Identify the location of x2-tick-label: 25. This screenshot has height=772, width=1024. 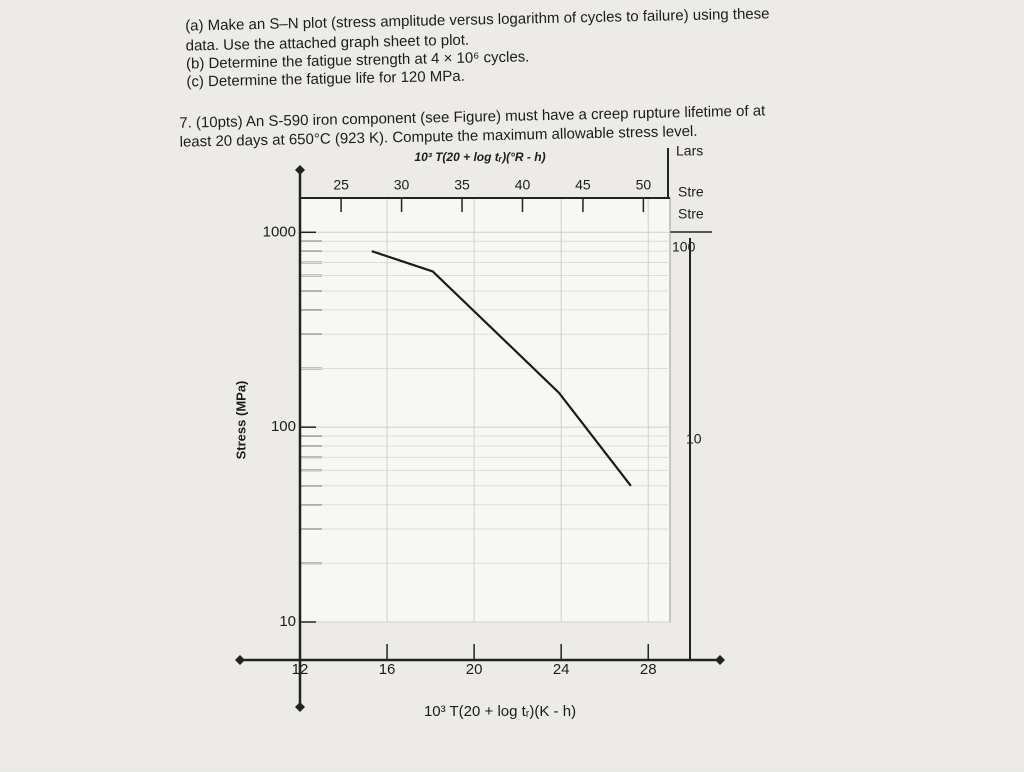
(341, 185).